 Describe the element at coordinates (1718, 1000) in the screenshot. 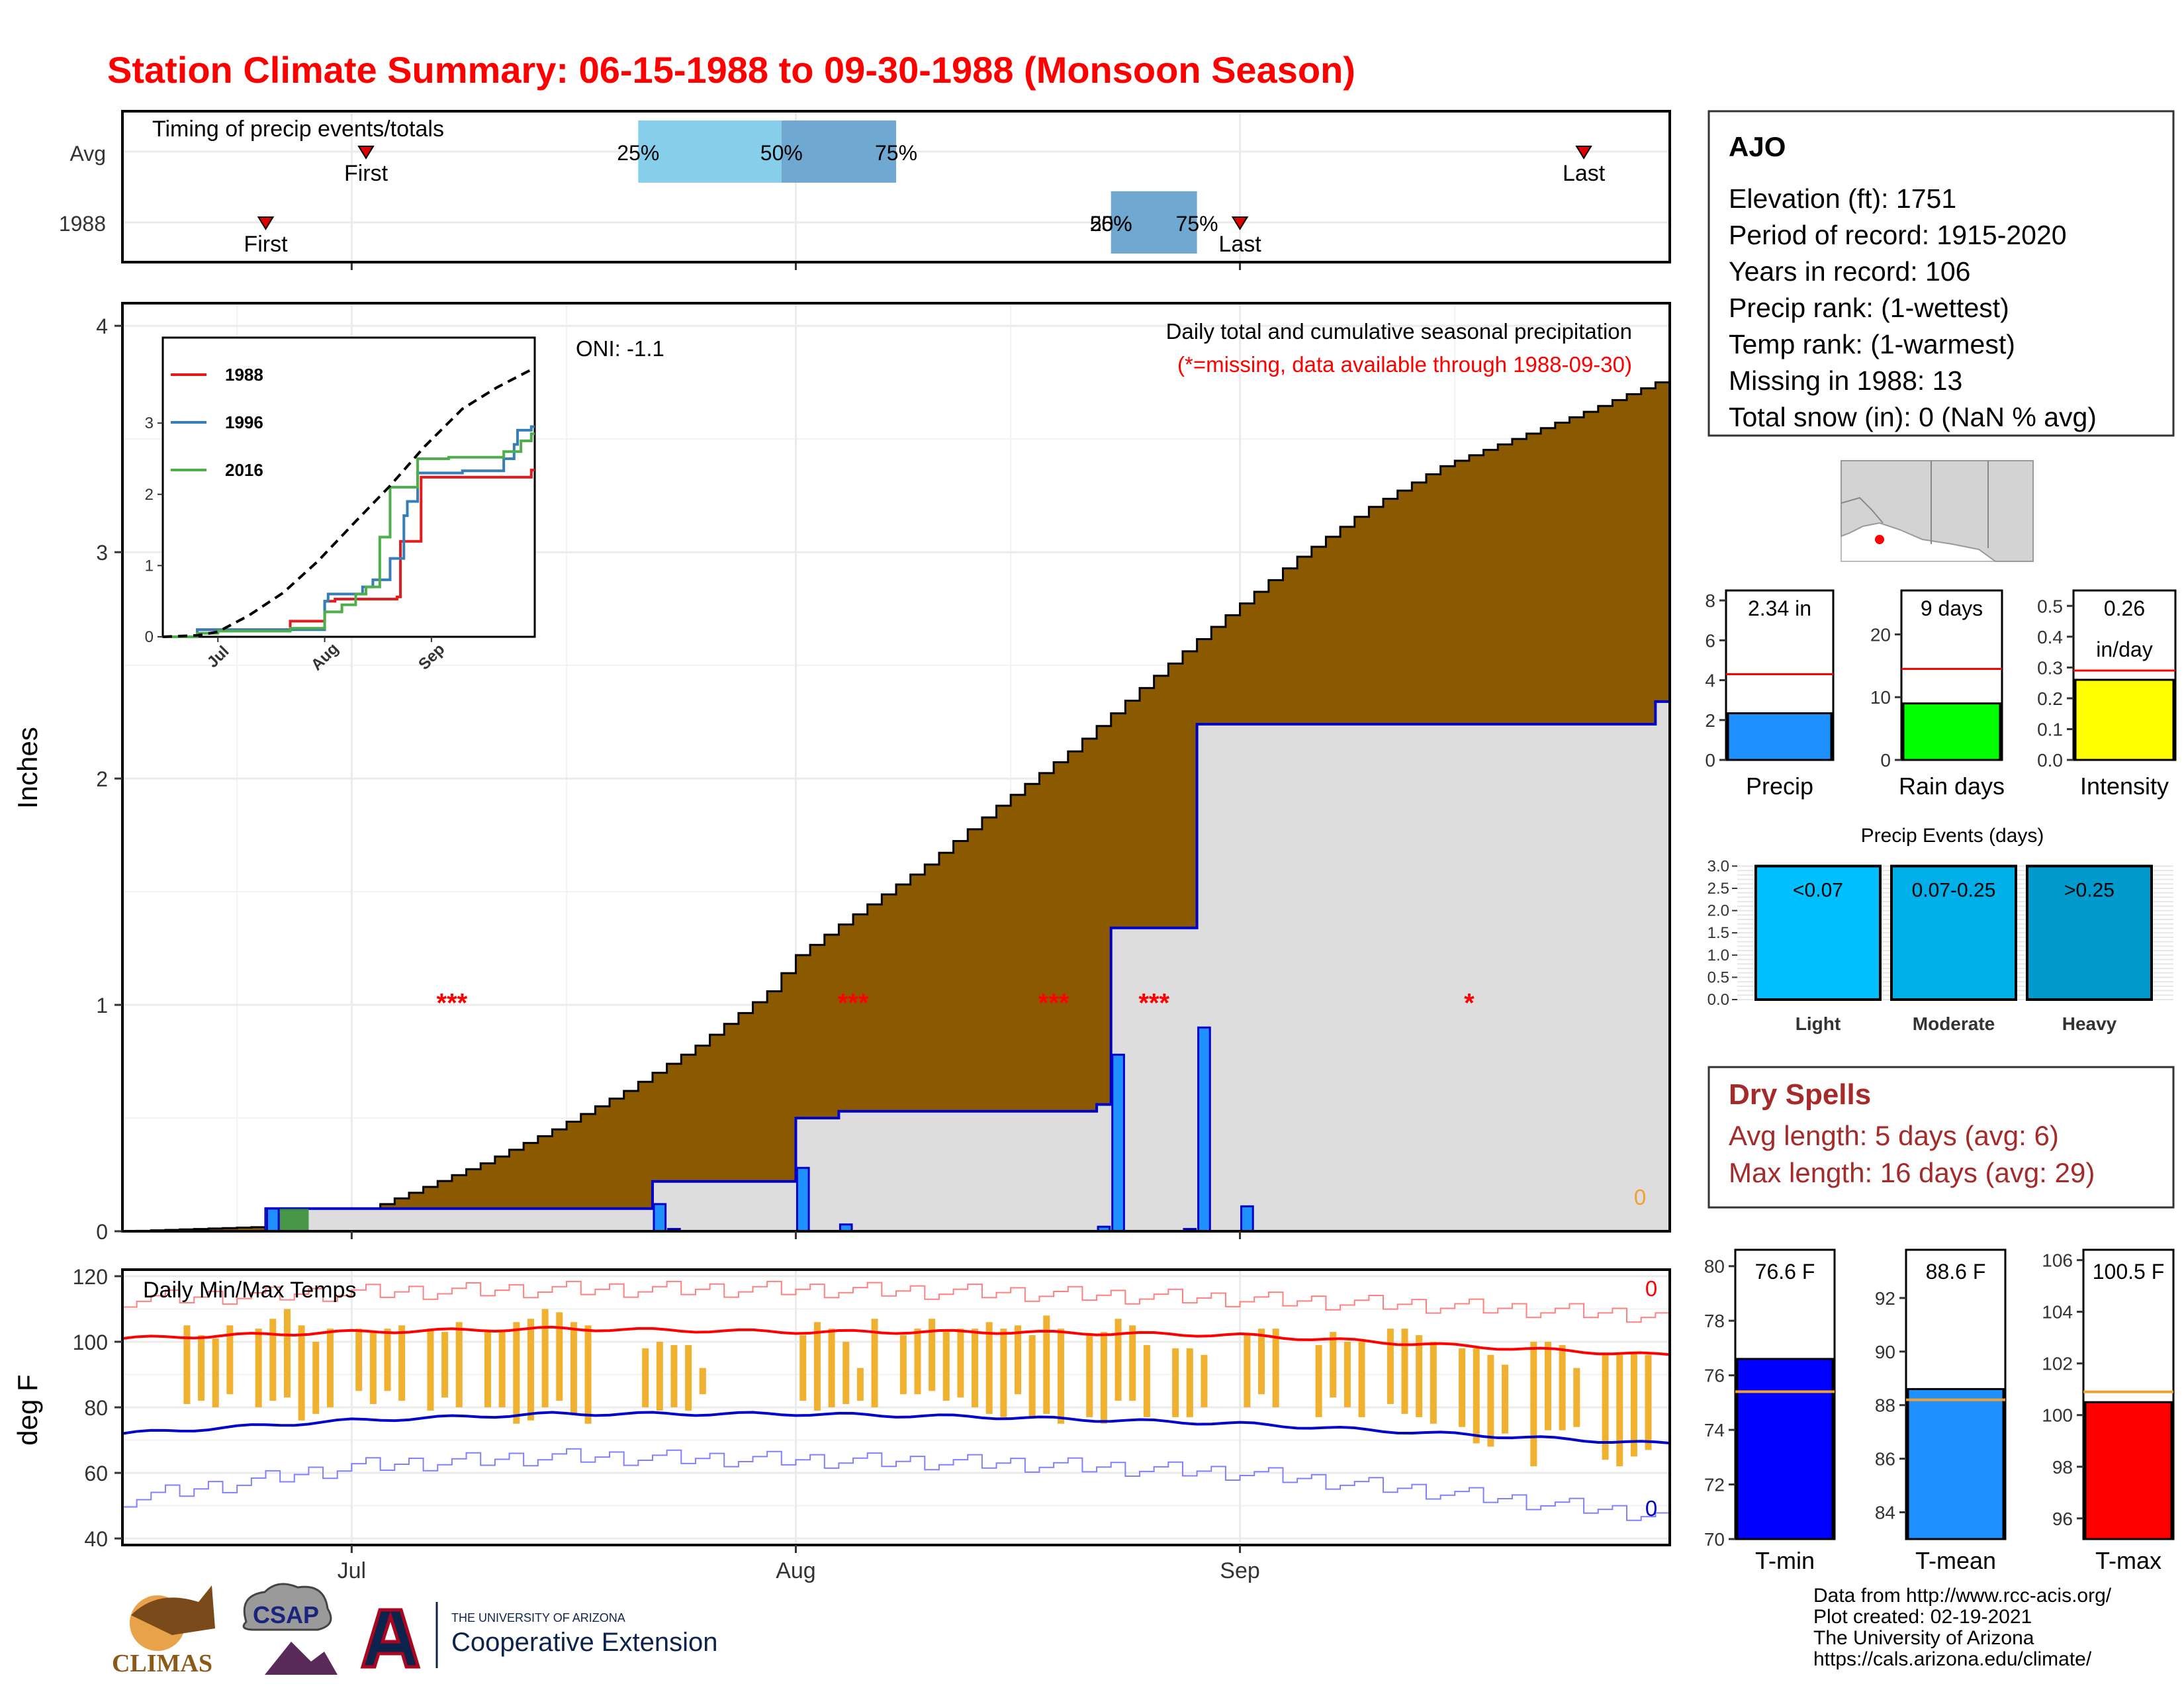

I see `events-tick-label: 0.0` at that location.